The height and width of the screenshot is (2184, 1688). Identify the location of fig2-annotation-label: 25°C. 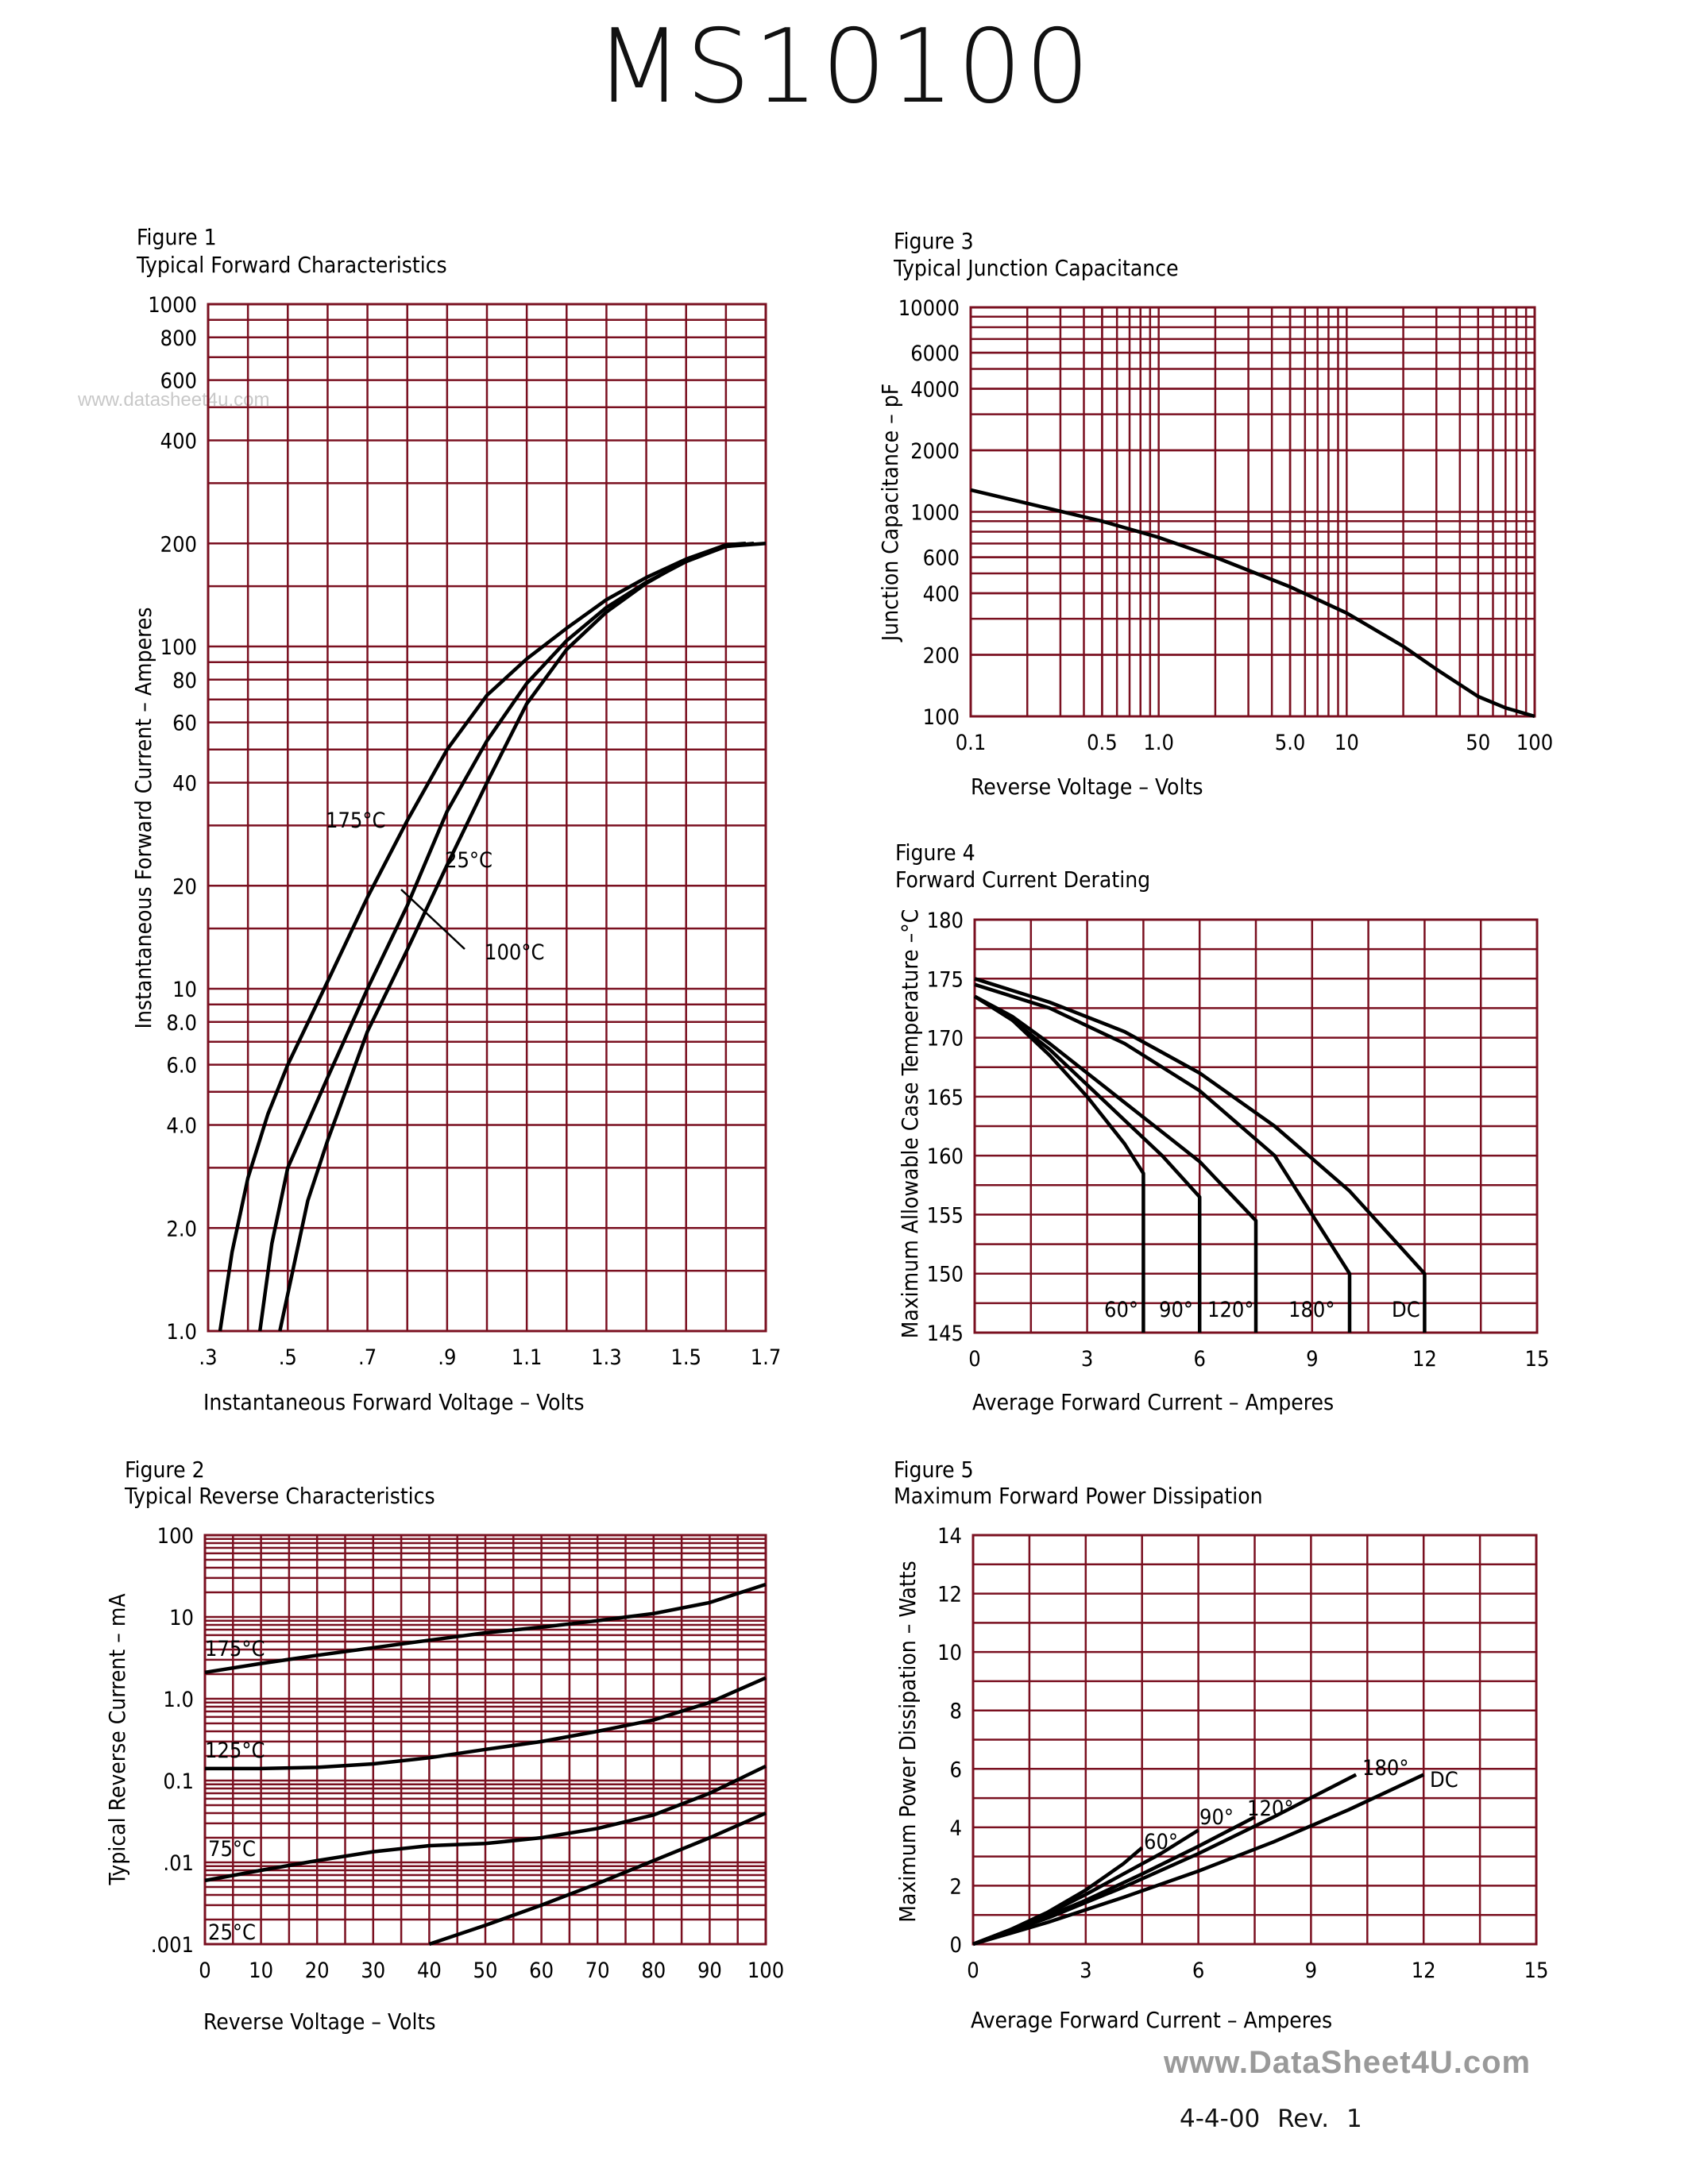
(232, 1932).